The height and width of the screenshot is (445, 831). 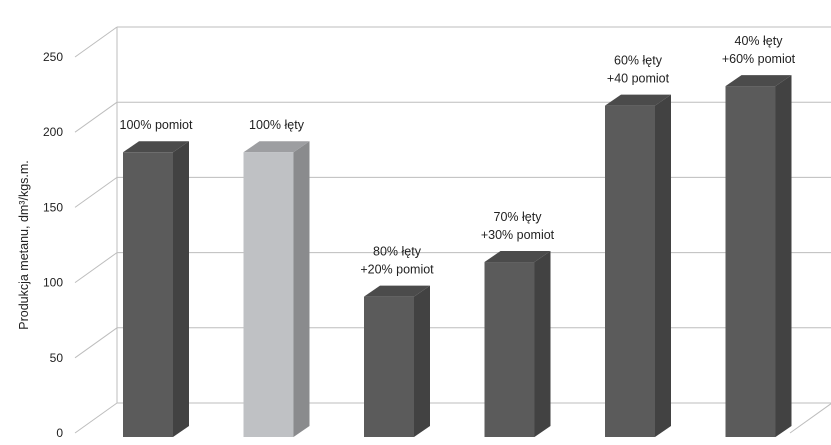 I want to click on y-axis-ticks: 0 50 100 150 200 250, so click(x=53, y=245).